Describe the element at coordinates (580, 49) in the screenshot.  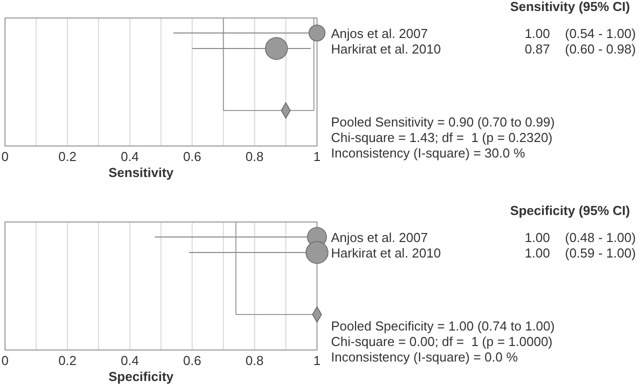
I see `data-label: 0.87 (0.60 - 0.98)` at that location.